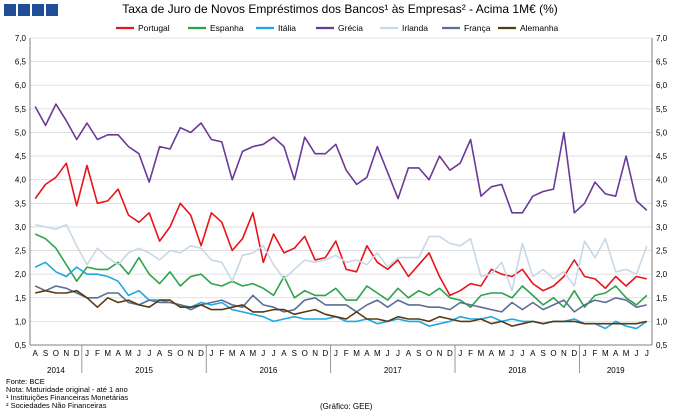  What do you see at coordinates (341, 257) in the screenshot?
I see `series-line-irlanda` at bounding box center [341, 257].